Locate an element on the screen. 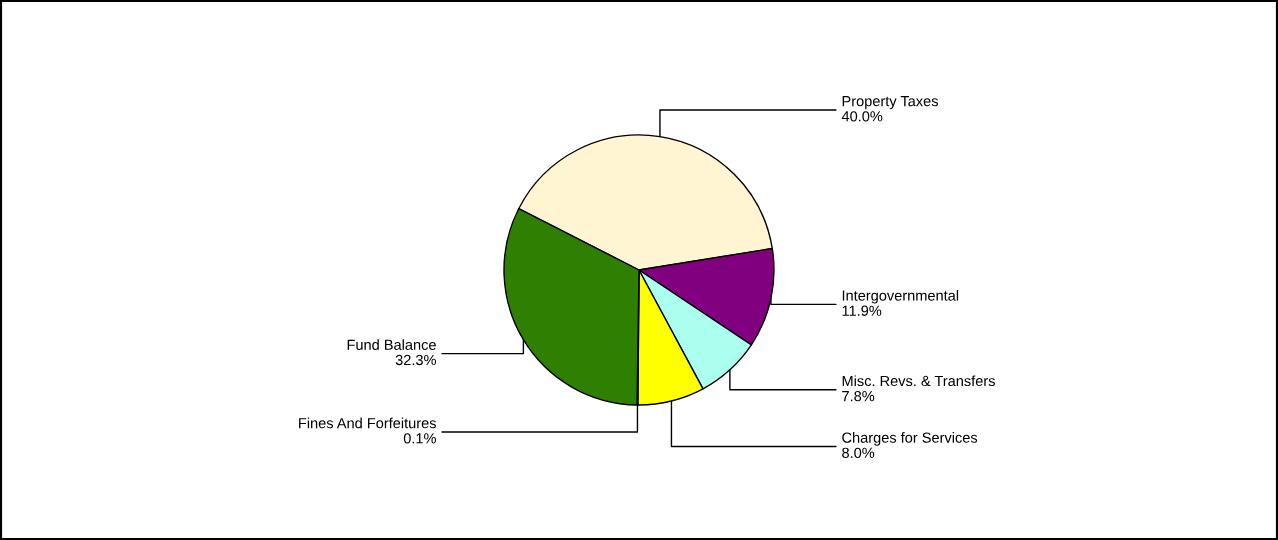  slice-label: Fines And Forfeitures is located at coordinates (367, 423).